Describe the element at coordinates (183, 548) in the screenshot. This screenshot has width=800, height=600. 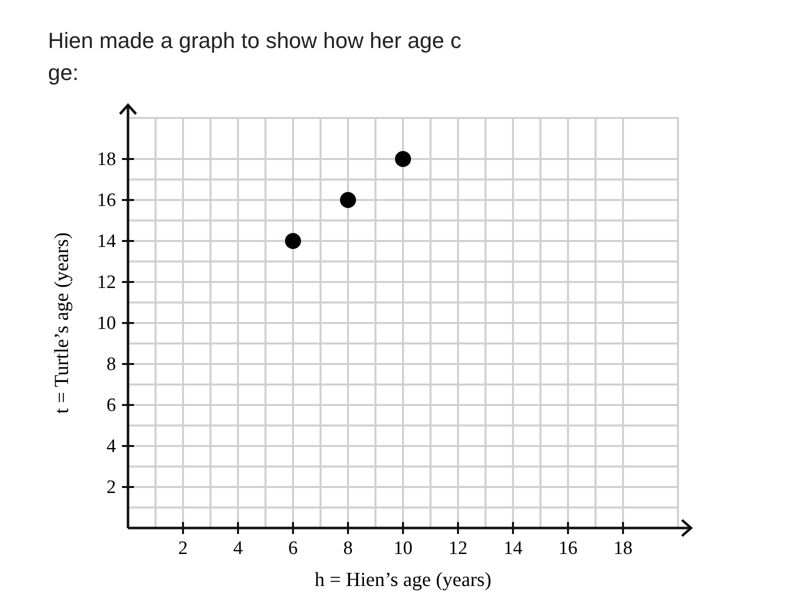
I see `x-tick-label: 2` at that location.